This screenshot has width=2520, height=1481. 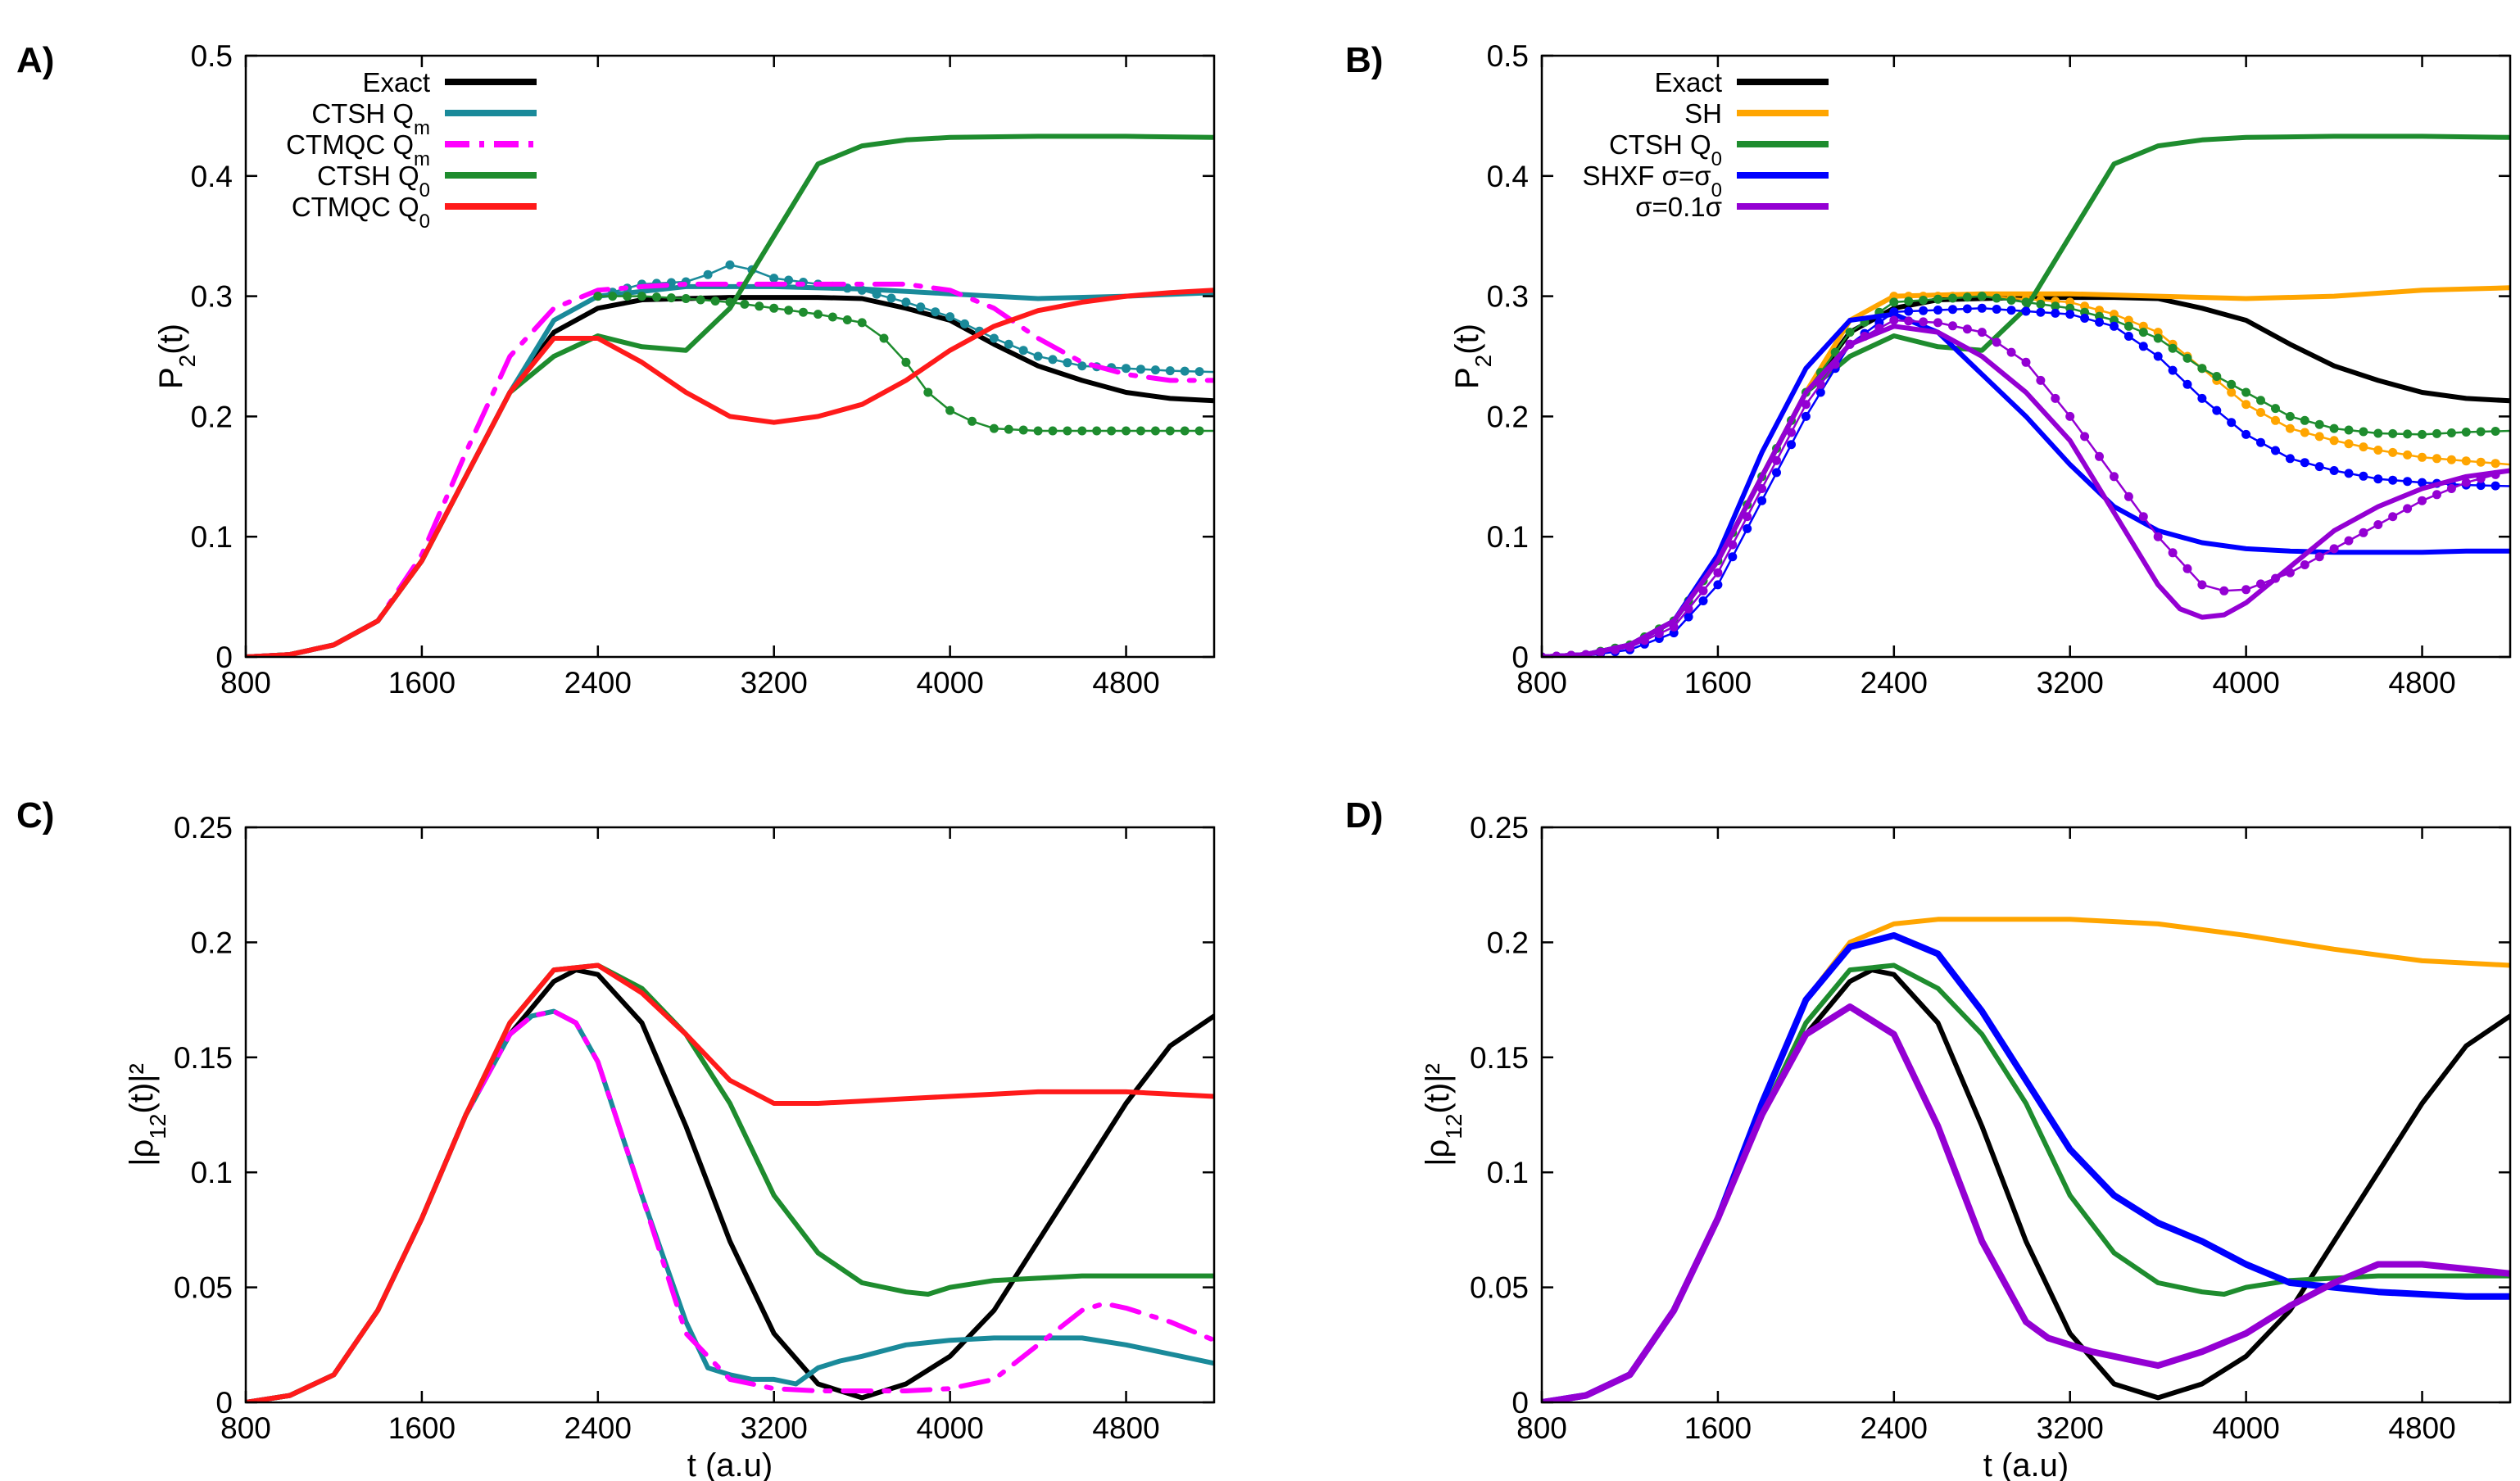 I want to click on y-tick-label: 0, so click(x=224, y=657).